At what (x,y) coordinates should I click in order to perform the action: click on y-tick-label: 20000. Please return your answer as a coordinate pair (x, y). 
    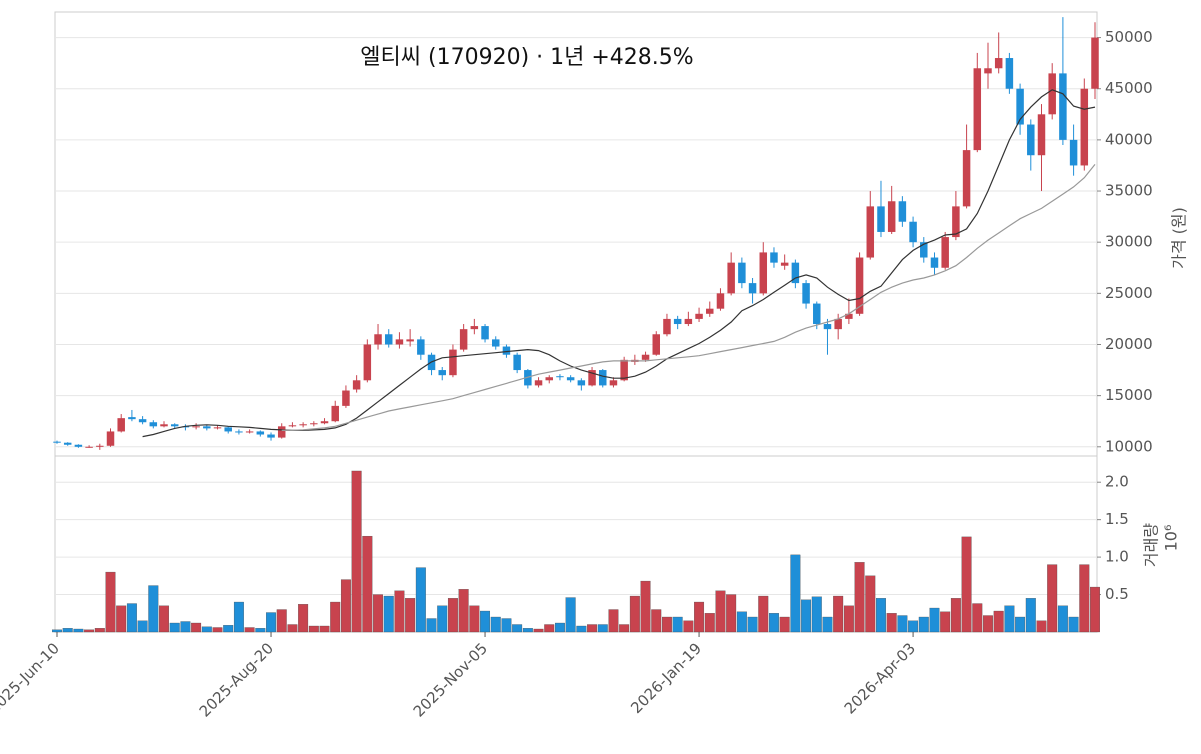
    Looking at the image, I should click on (1129, 344).